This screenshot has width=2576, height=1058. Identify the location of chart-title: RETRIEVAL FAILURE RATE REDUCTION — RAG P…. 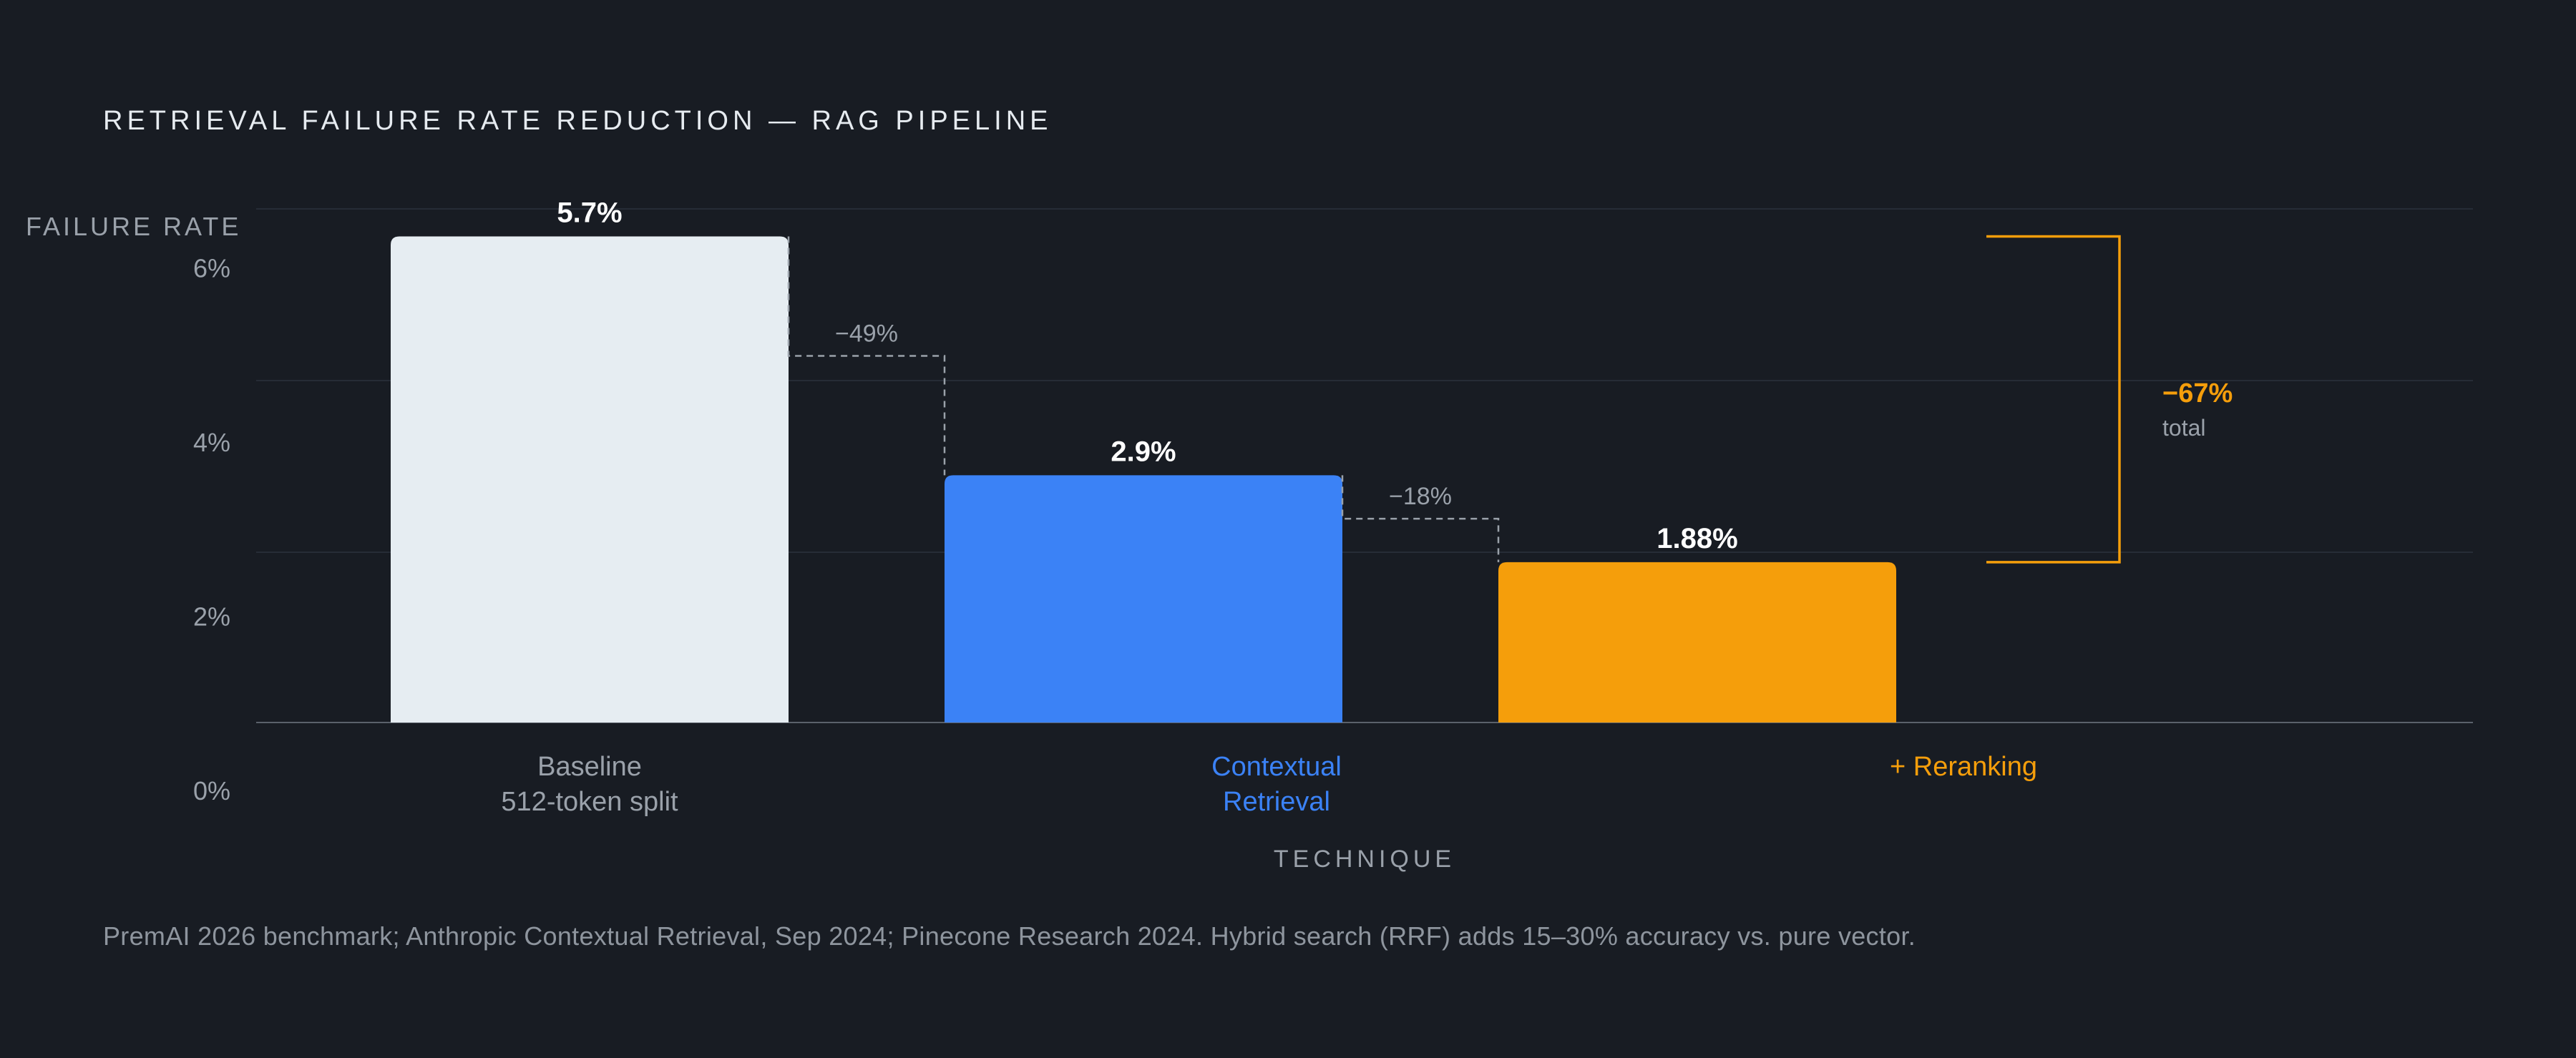
(578, 121).